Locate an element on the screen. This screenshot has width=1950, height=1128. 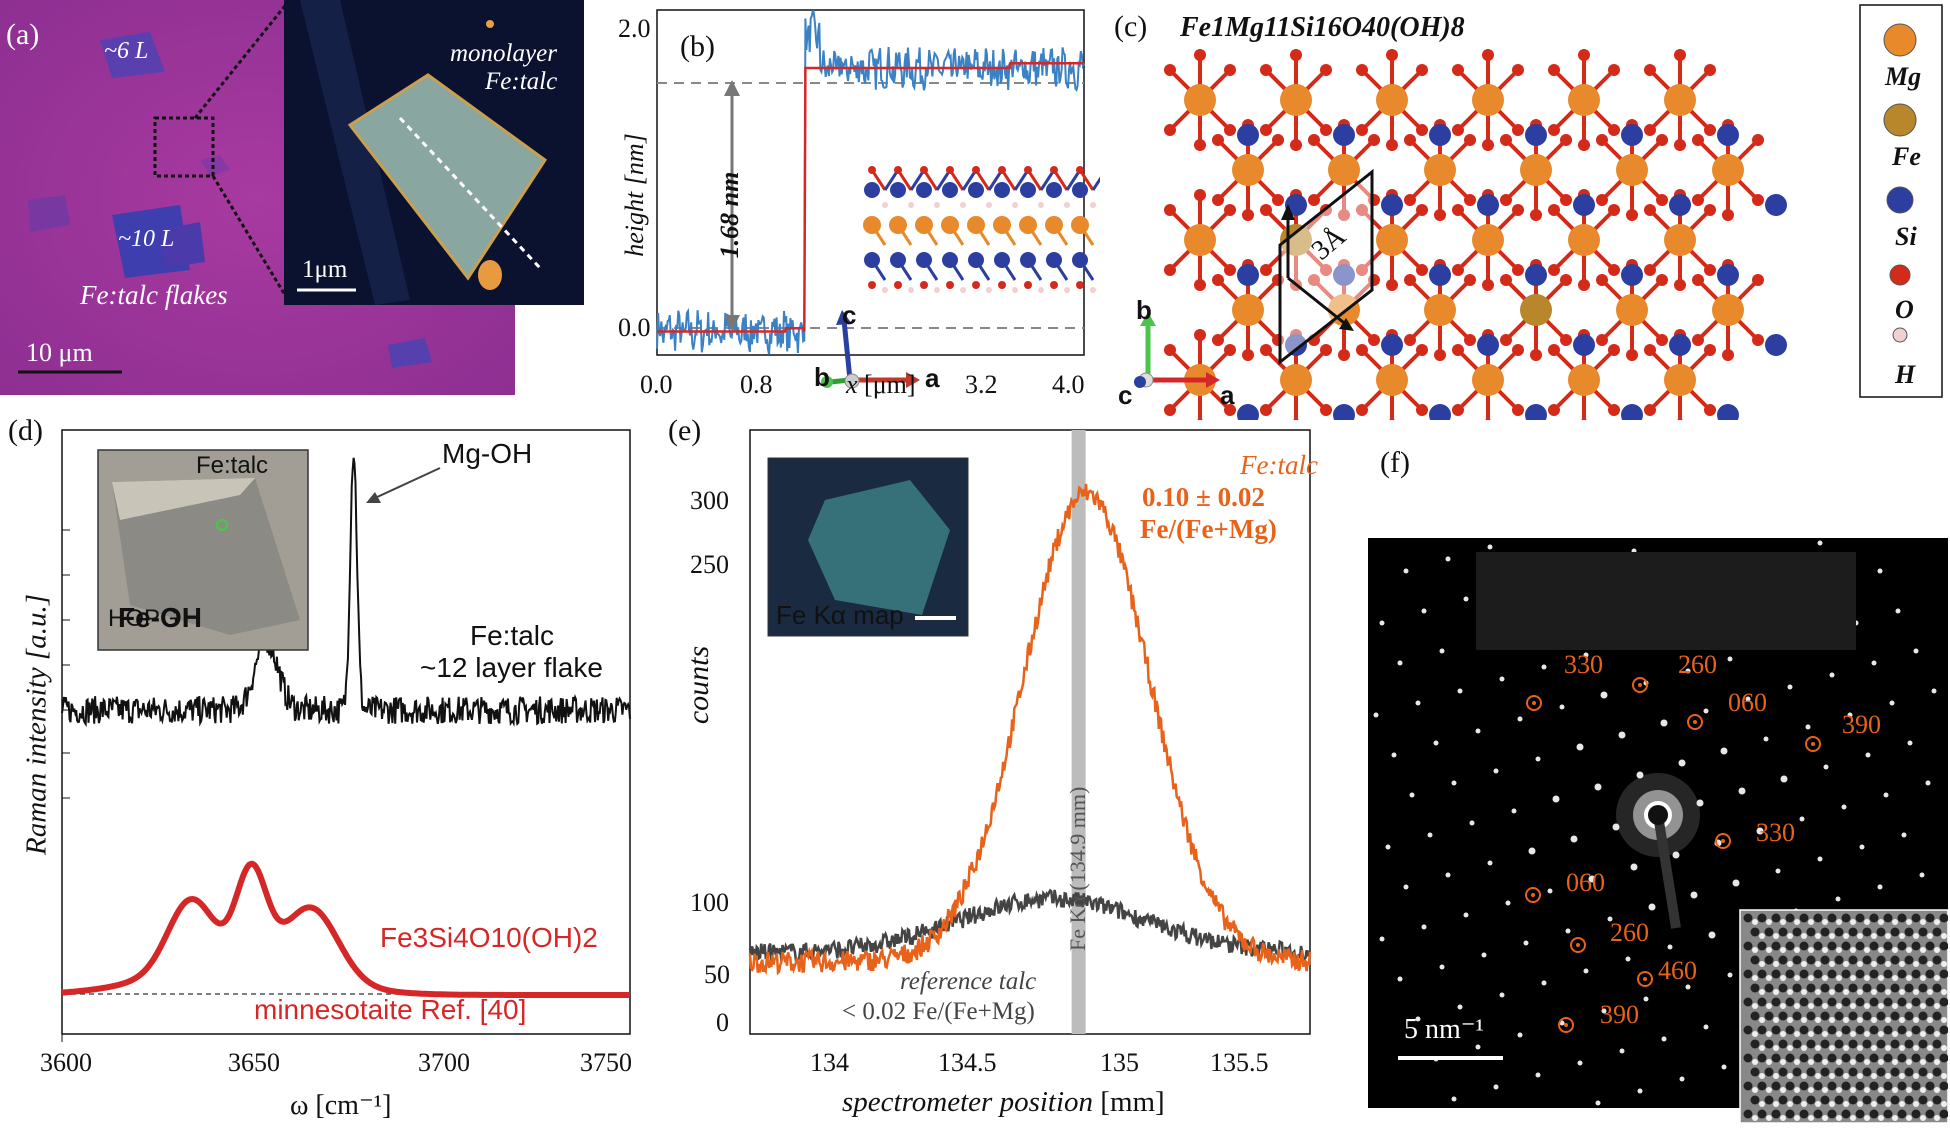
ytick-0: 0.0 is located at coordinates (634, 327).